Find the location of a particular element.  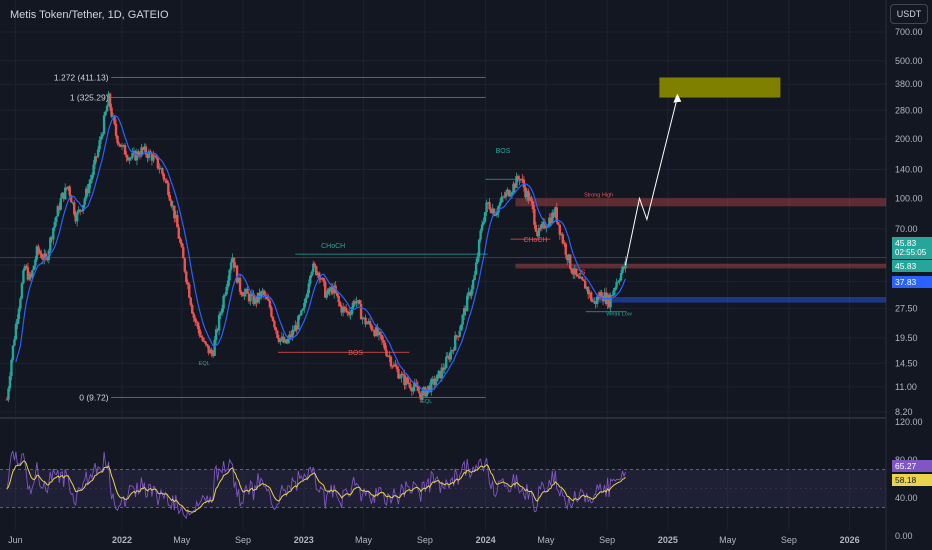

structure-label: CHoCH is located at coordinates (333, 246).